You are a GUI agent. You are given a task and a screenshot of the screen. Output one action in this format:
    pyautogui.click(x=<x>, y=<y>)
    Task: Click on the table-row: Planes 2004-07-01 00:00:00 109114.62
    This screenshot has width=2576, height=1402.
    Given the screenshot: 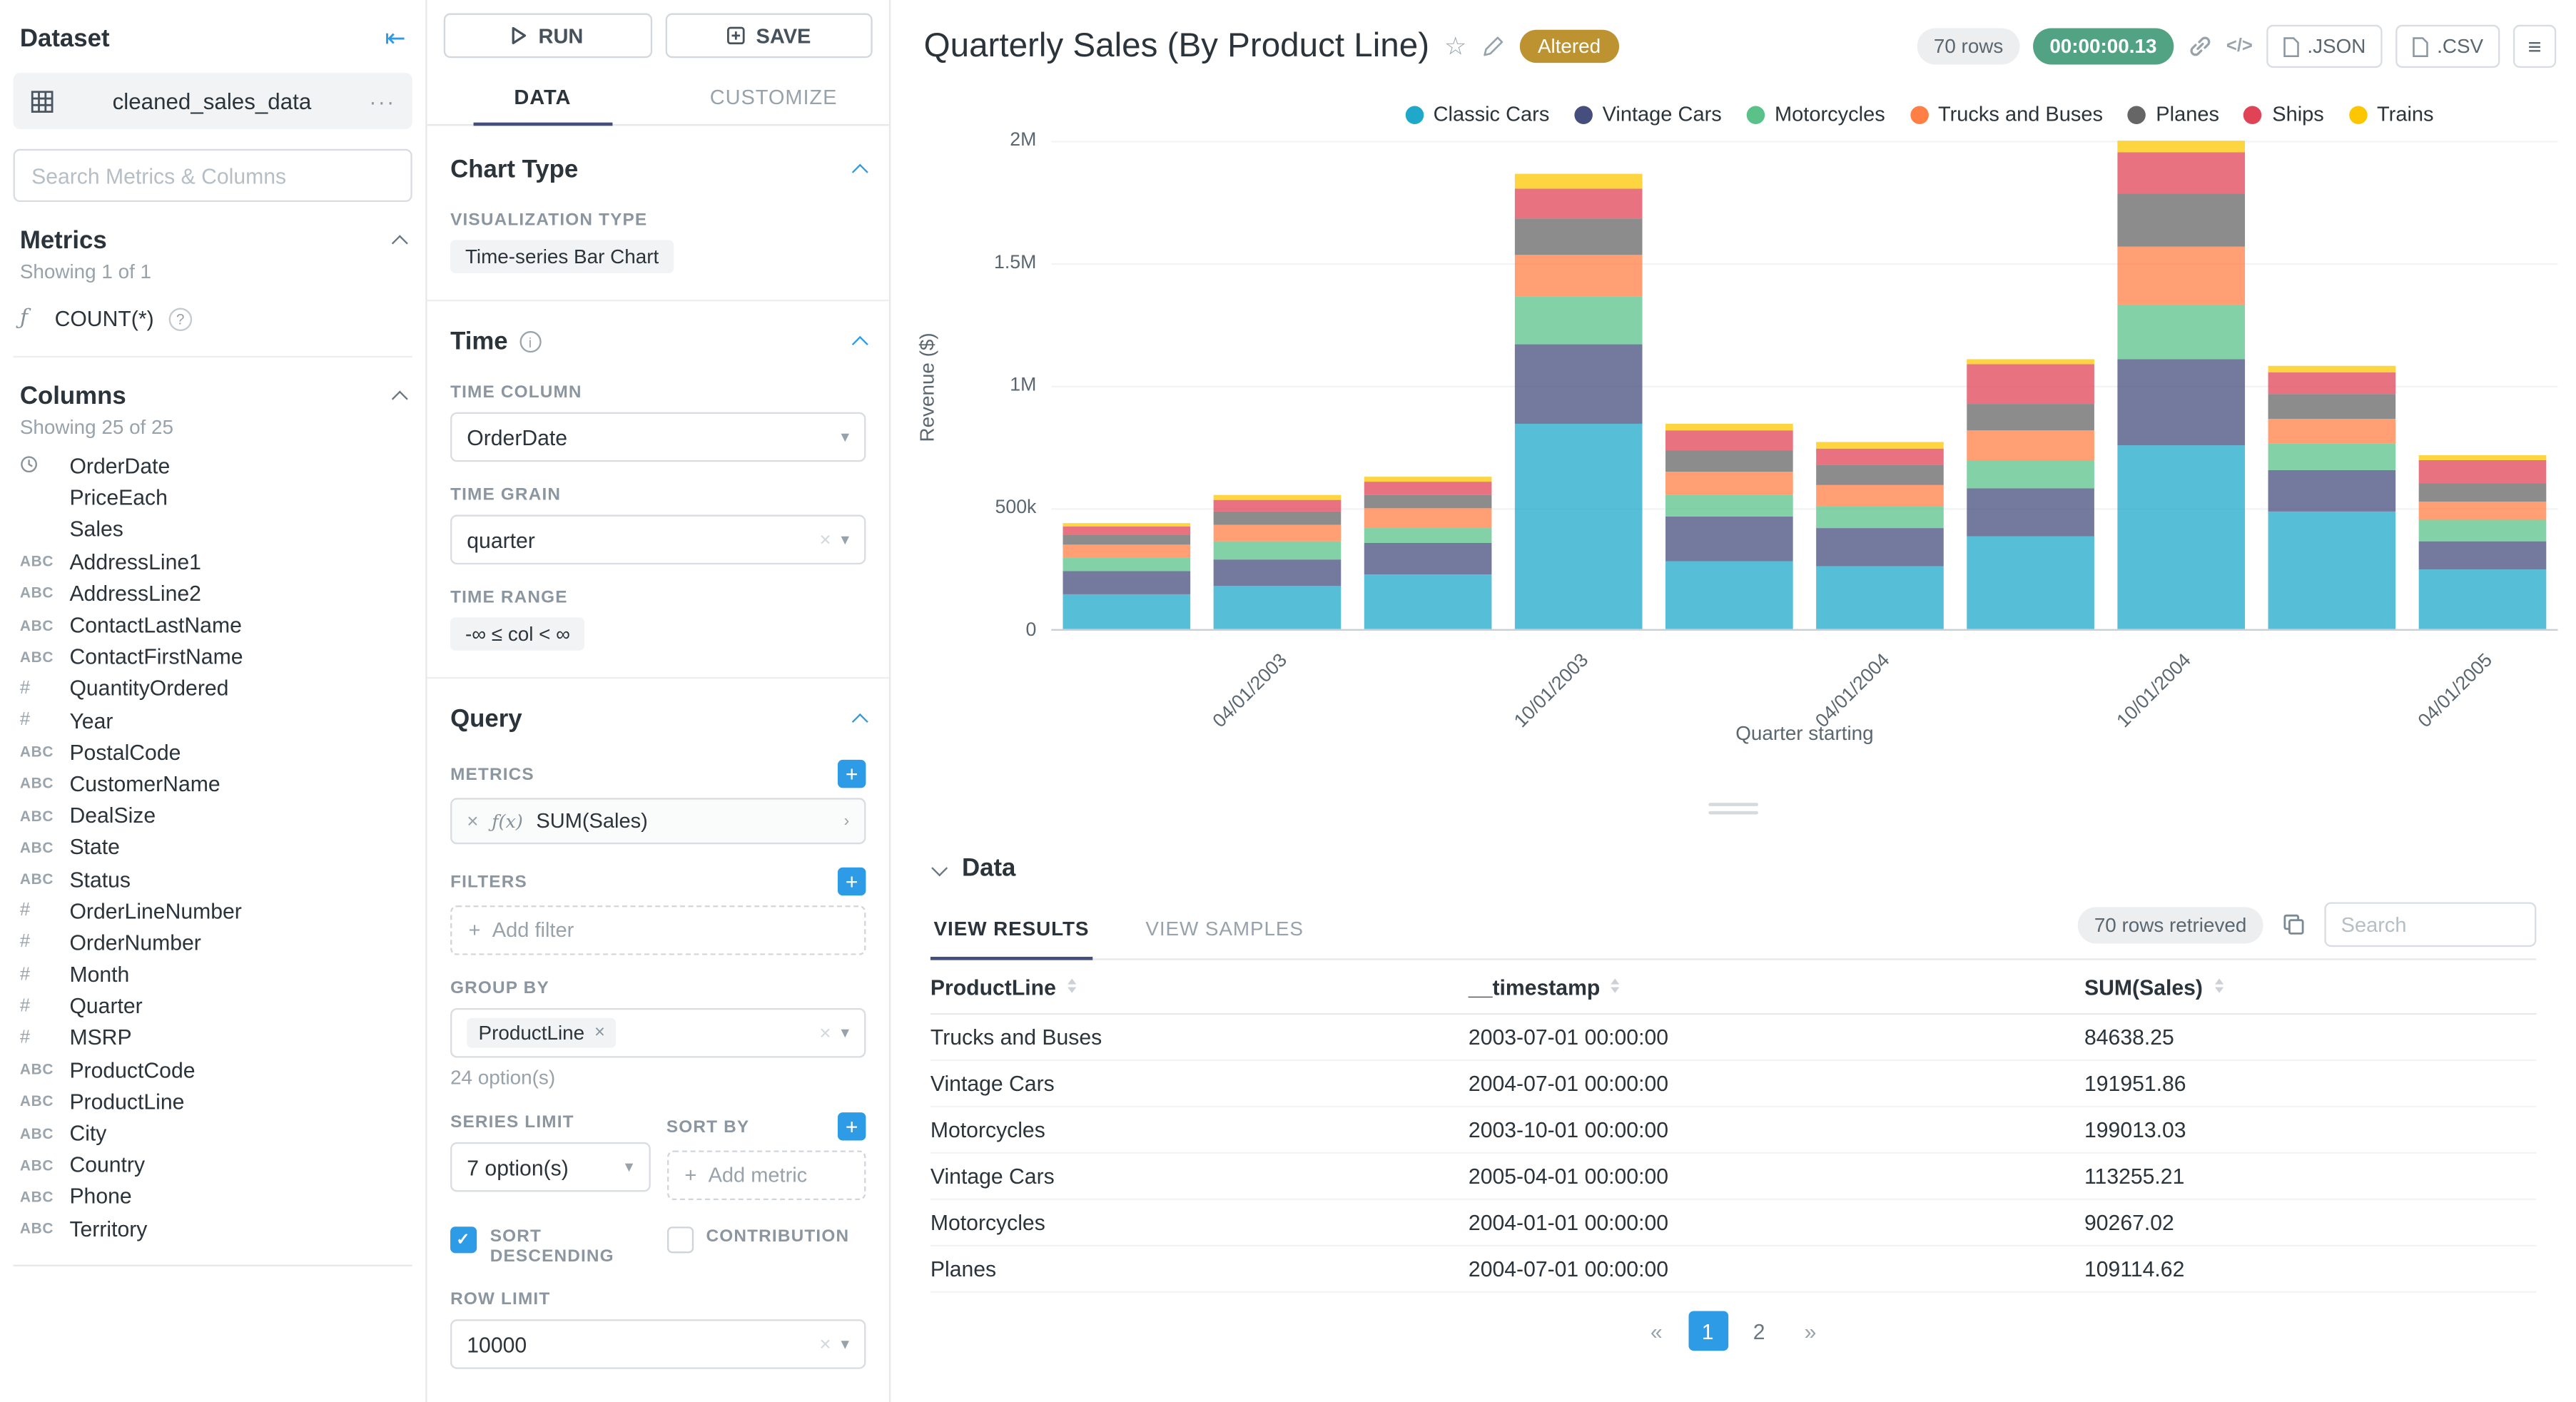 What is the action you would take?
    pyautogui.click(x=1734, y=1269)
    